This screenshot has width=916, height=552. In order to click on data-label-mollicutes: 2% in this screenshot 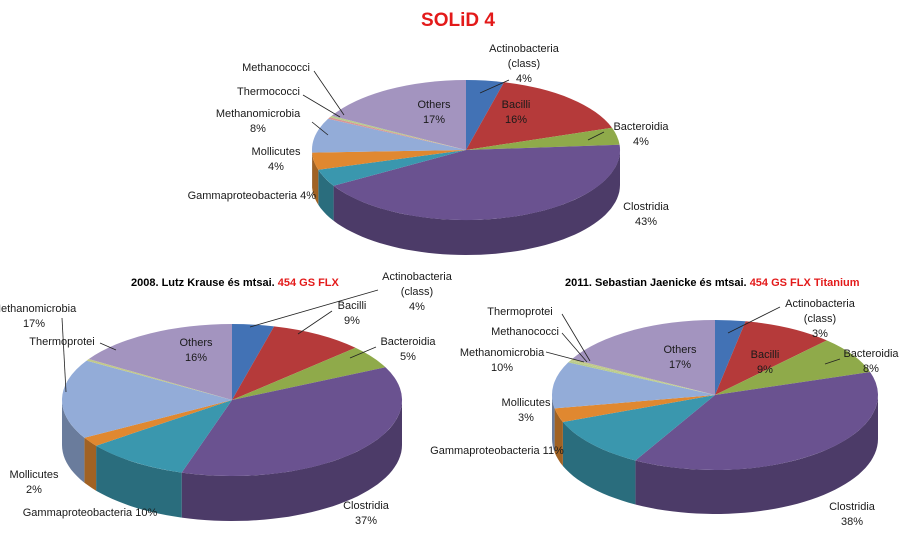, I will do `click(34, 490)`.